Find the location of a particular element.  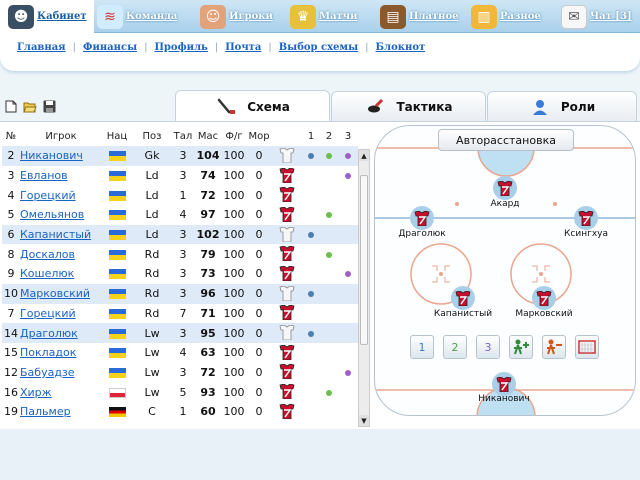

rink-player-right-wing is located at coordinates (586, 218).